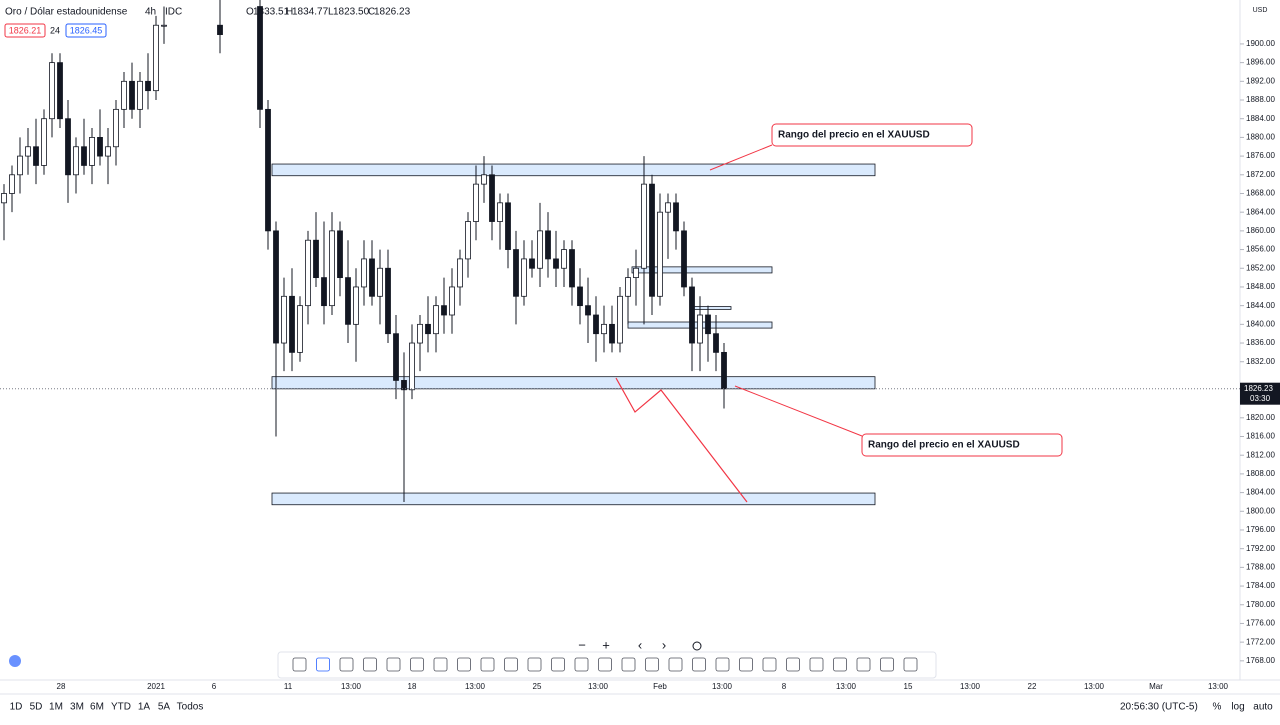 This screenshot has height=725, width=1280. Describe the element at coordinates (640, 644) in the screenshot. I see `scroll-left: ‹` at that location.